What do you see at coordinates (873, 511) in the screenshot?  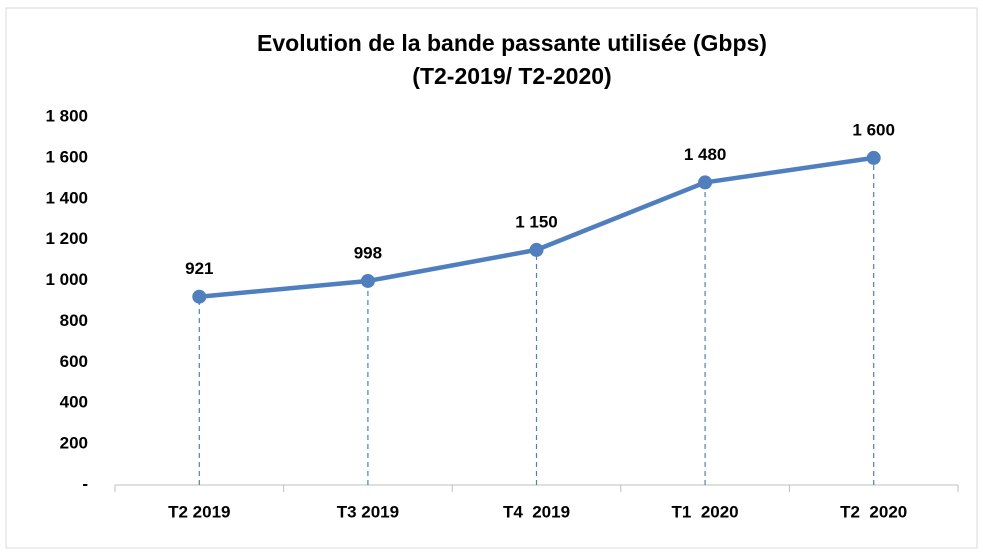 I see `x-tick-label: T2 2020` at bounding box center [873, 511].